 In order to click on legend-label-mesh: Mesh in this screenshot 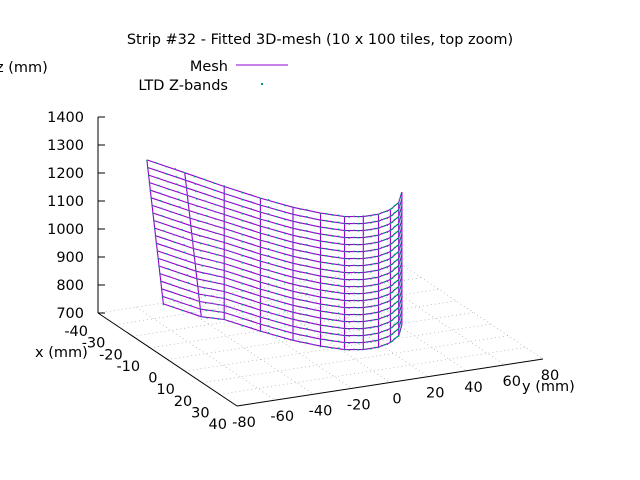, I will do `click(209, 67)`.